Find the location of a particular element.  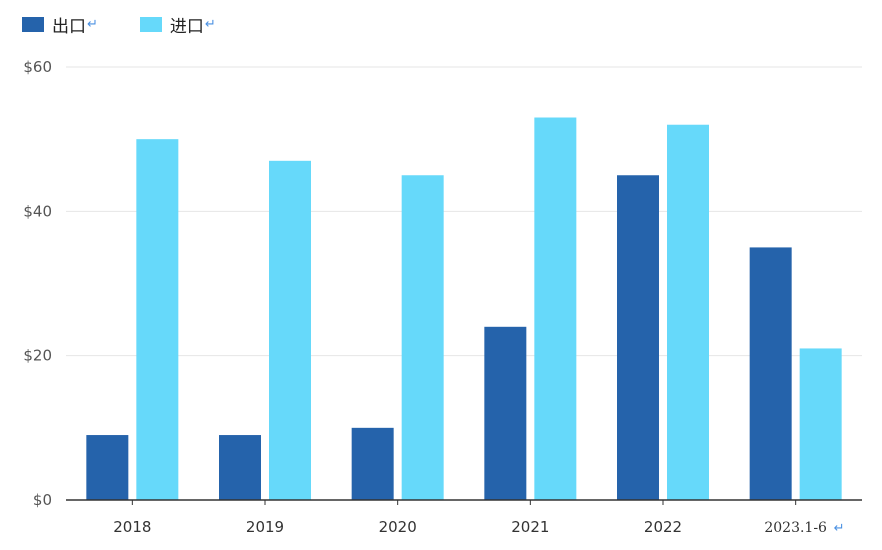

bar-import-2021 is located at coordinates (555, 309).